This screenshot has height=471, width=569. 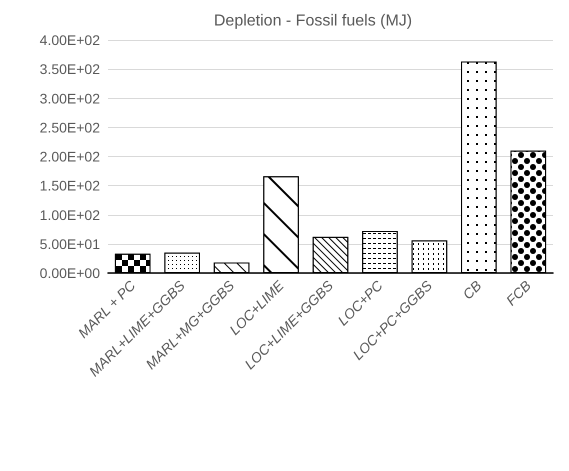 I want to click on y-tick-label: 2.50E+02, so click(x=70, y=127).